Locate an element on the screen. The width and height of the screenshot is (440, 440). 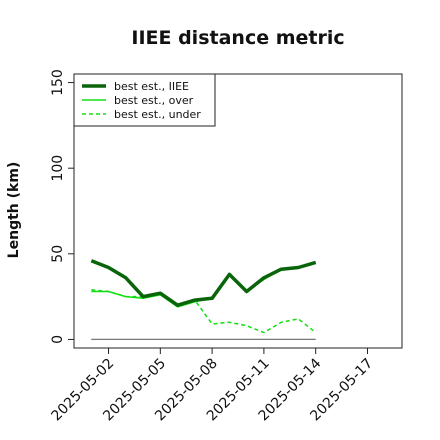
legend-label: best est., IIEE is located at coordinates (151, 86).